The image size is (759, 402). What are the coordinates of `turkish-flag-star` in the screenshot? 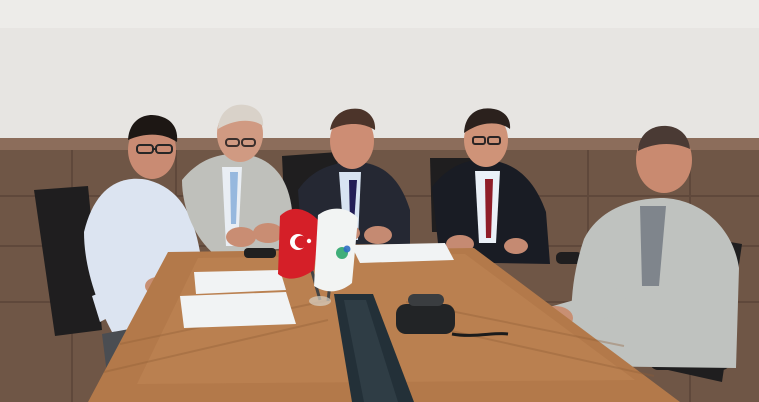 It's located at (309, 241).